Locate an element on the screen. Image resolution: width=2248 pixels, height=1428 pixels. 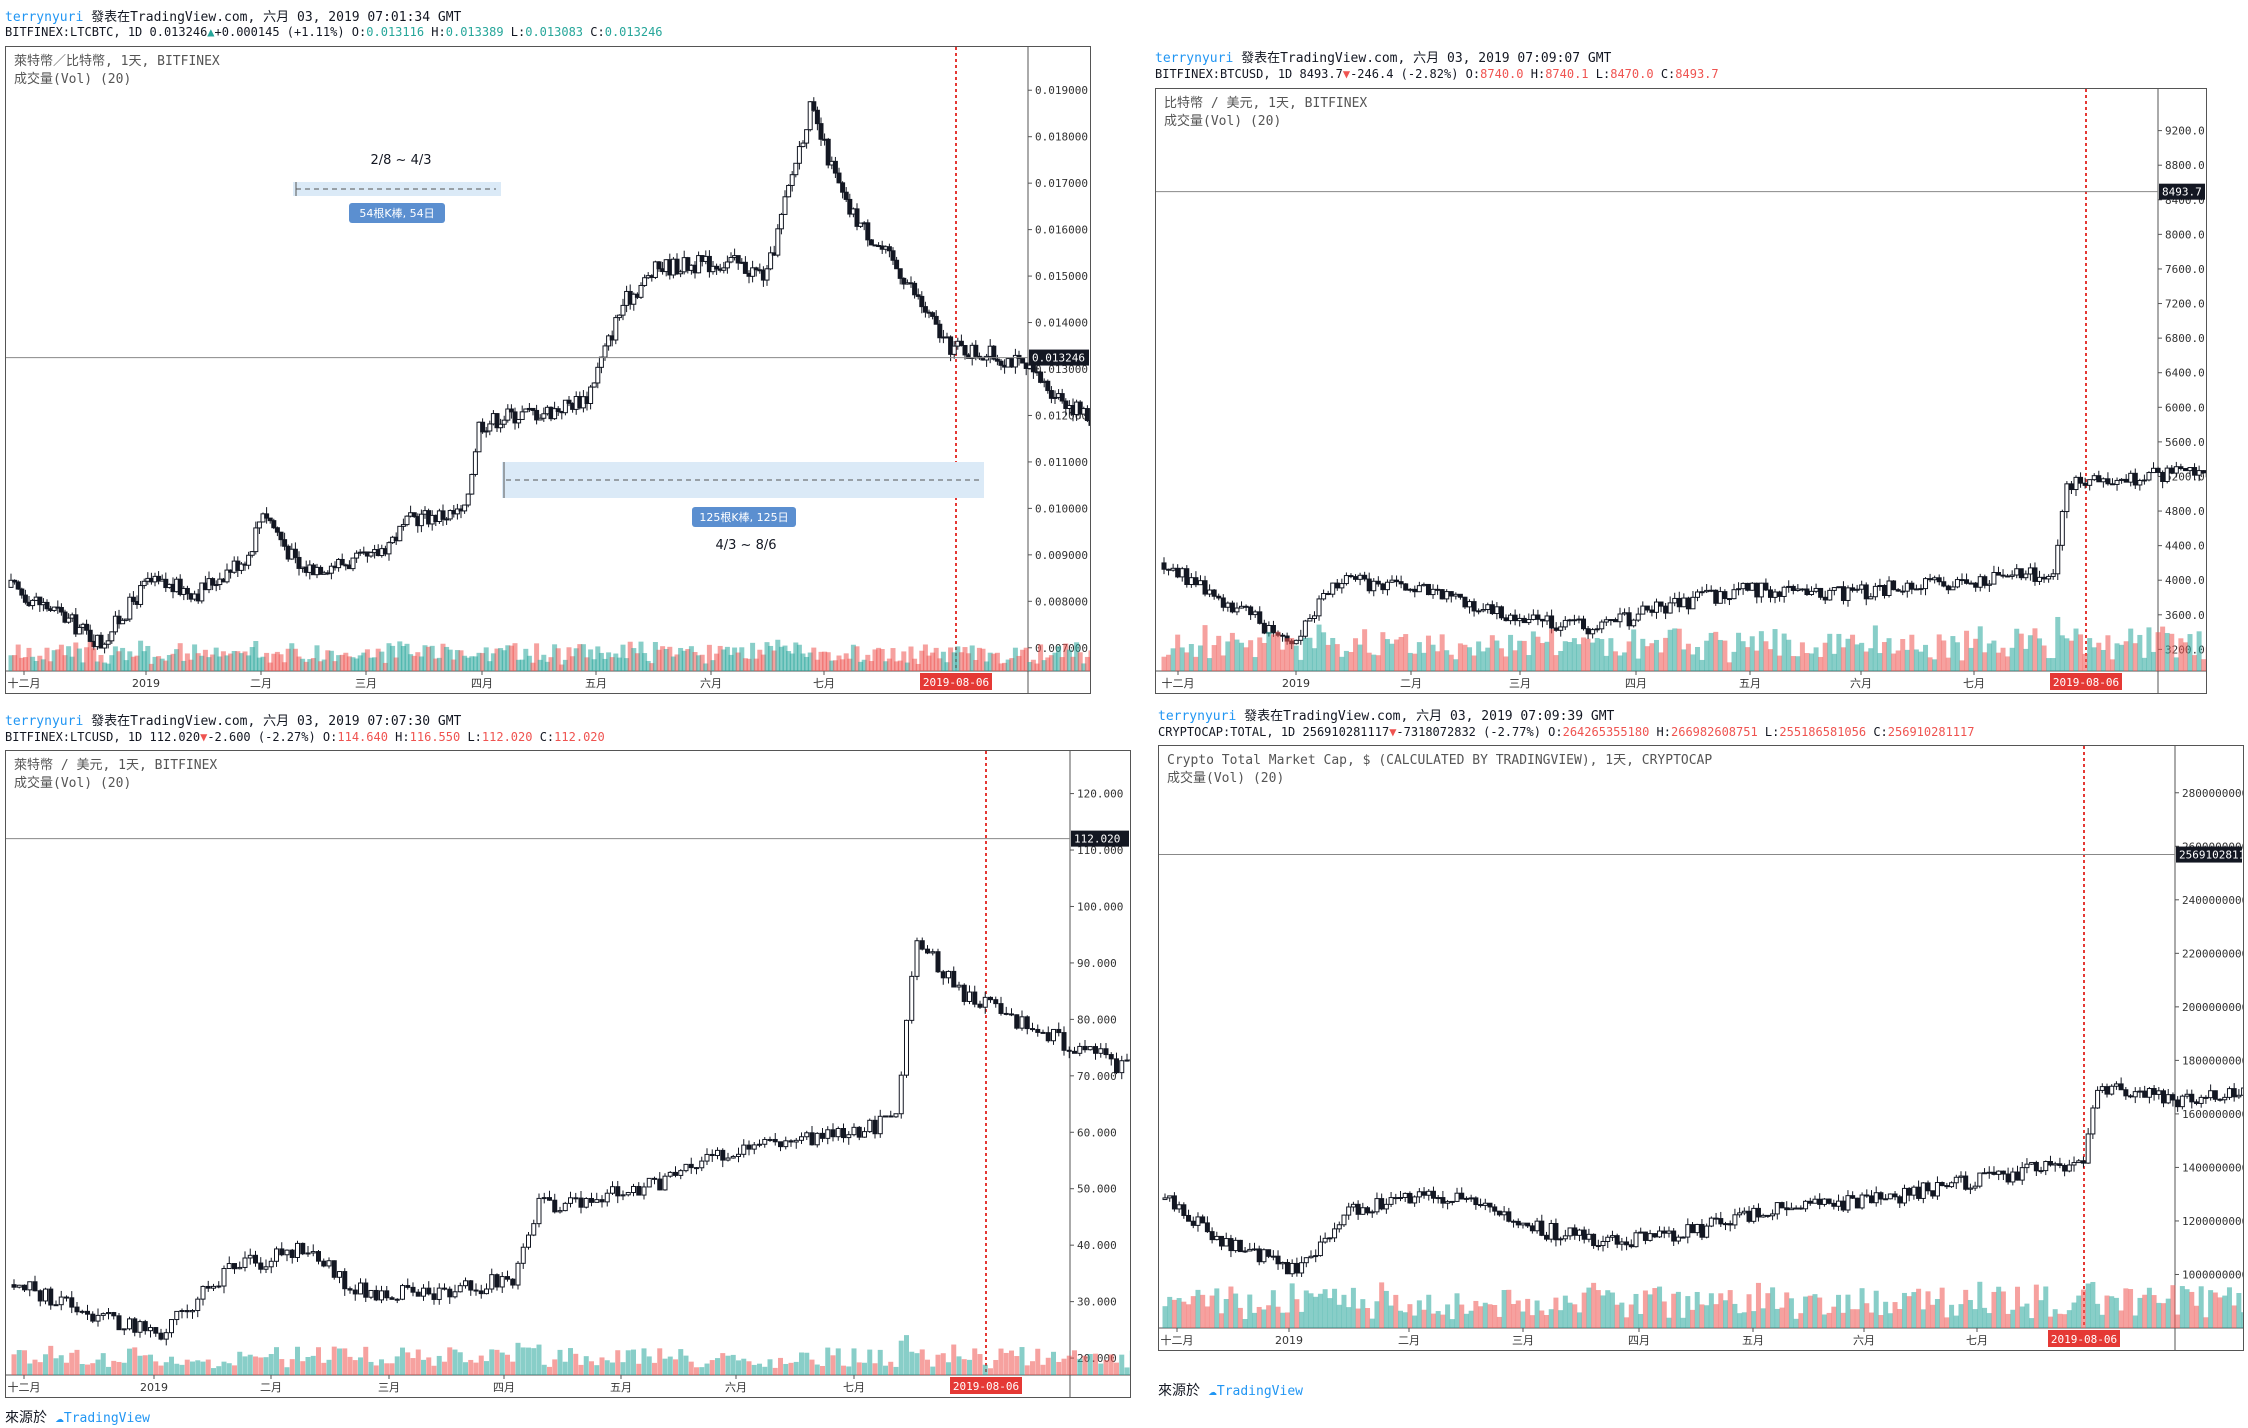
y-tick-label: 0.019000 is located at coordinates (1061, 90).